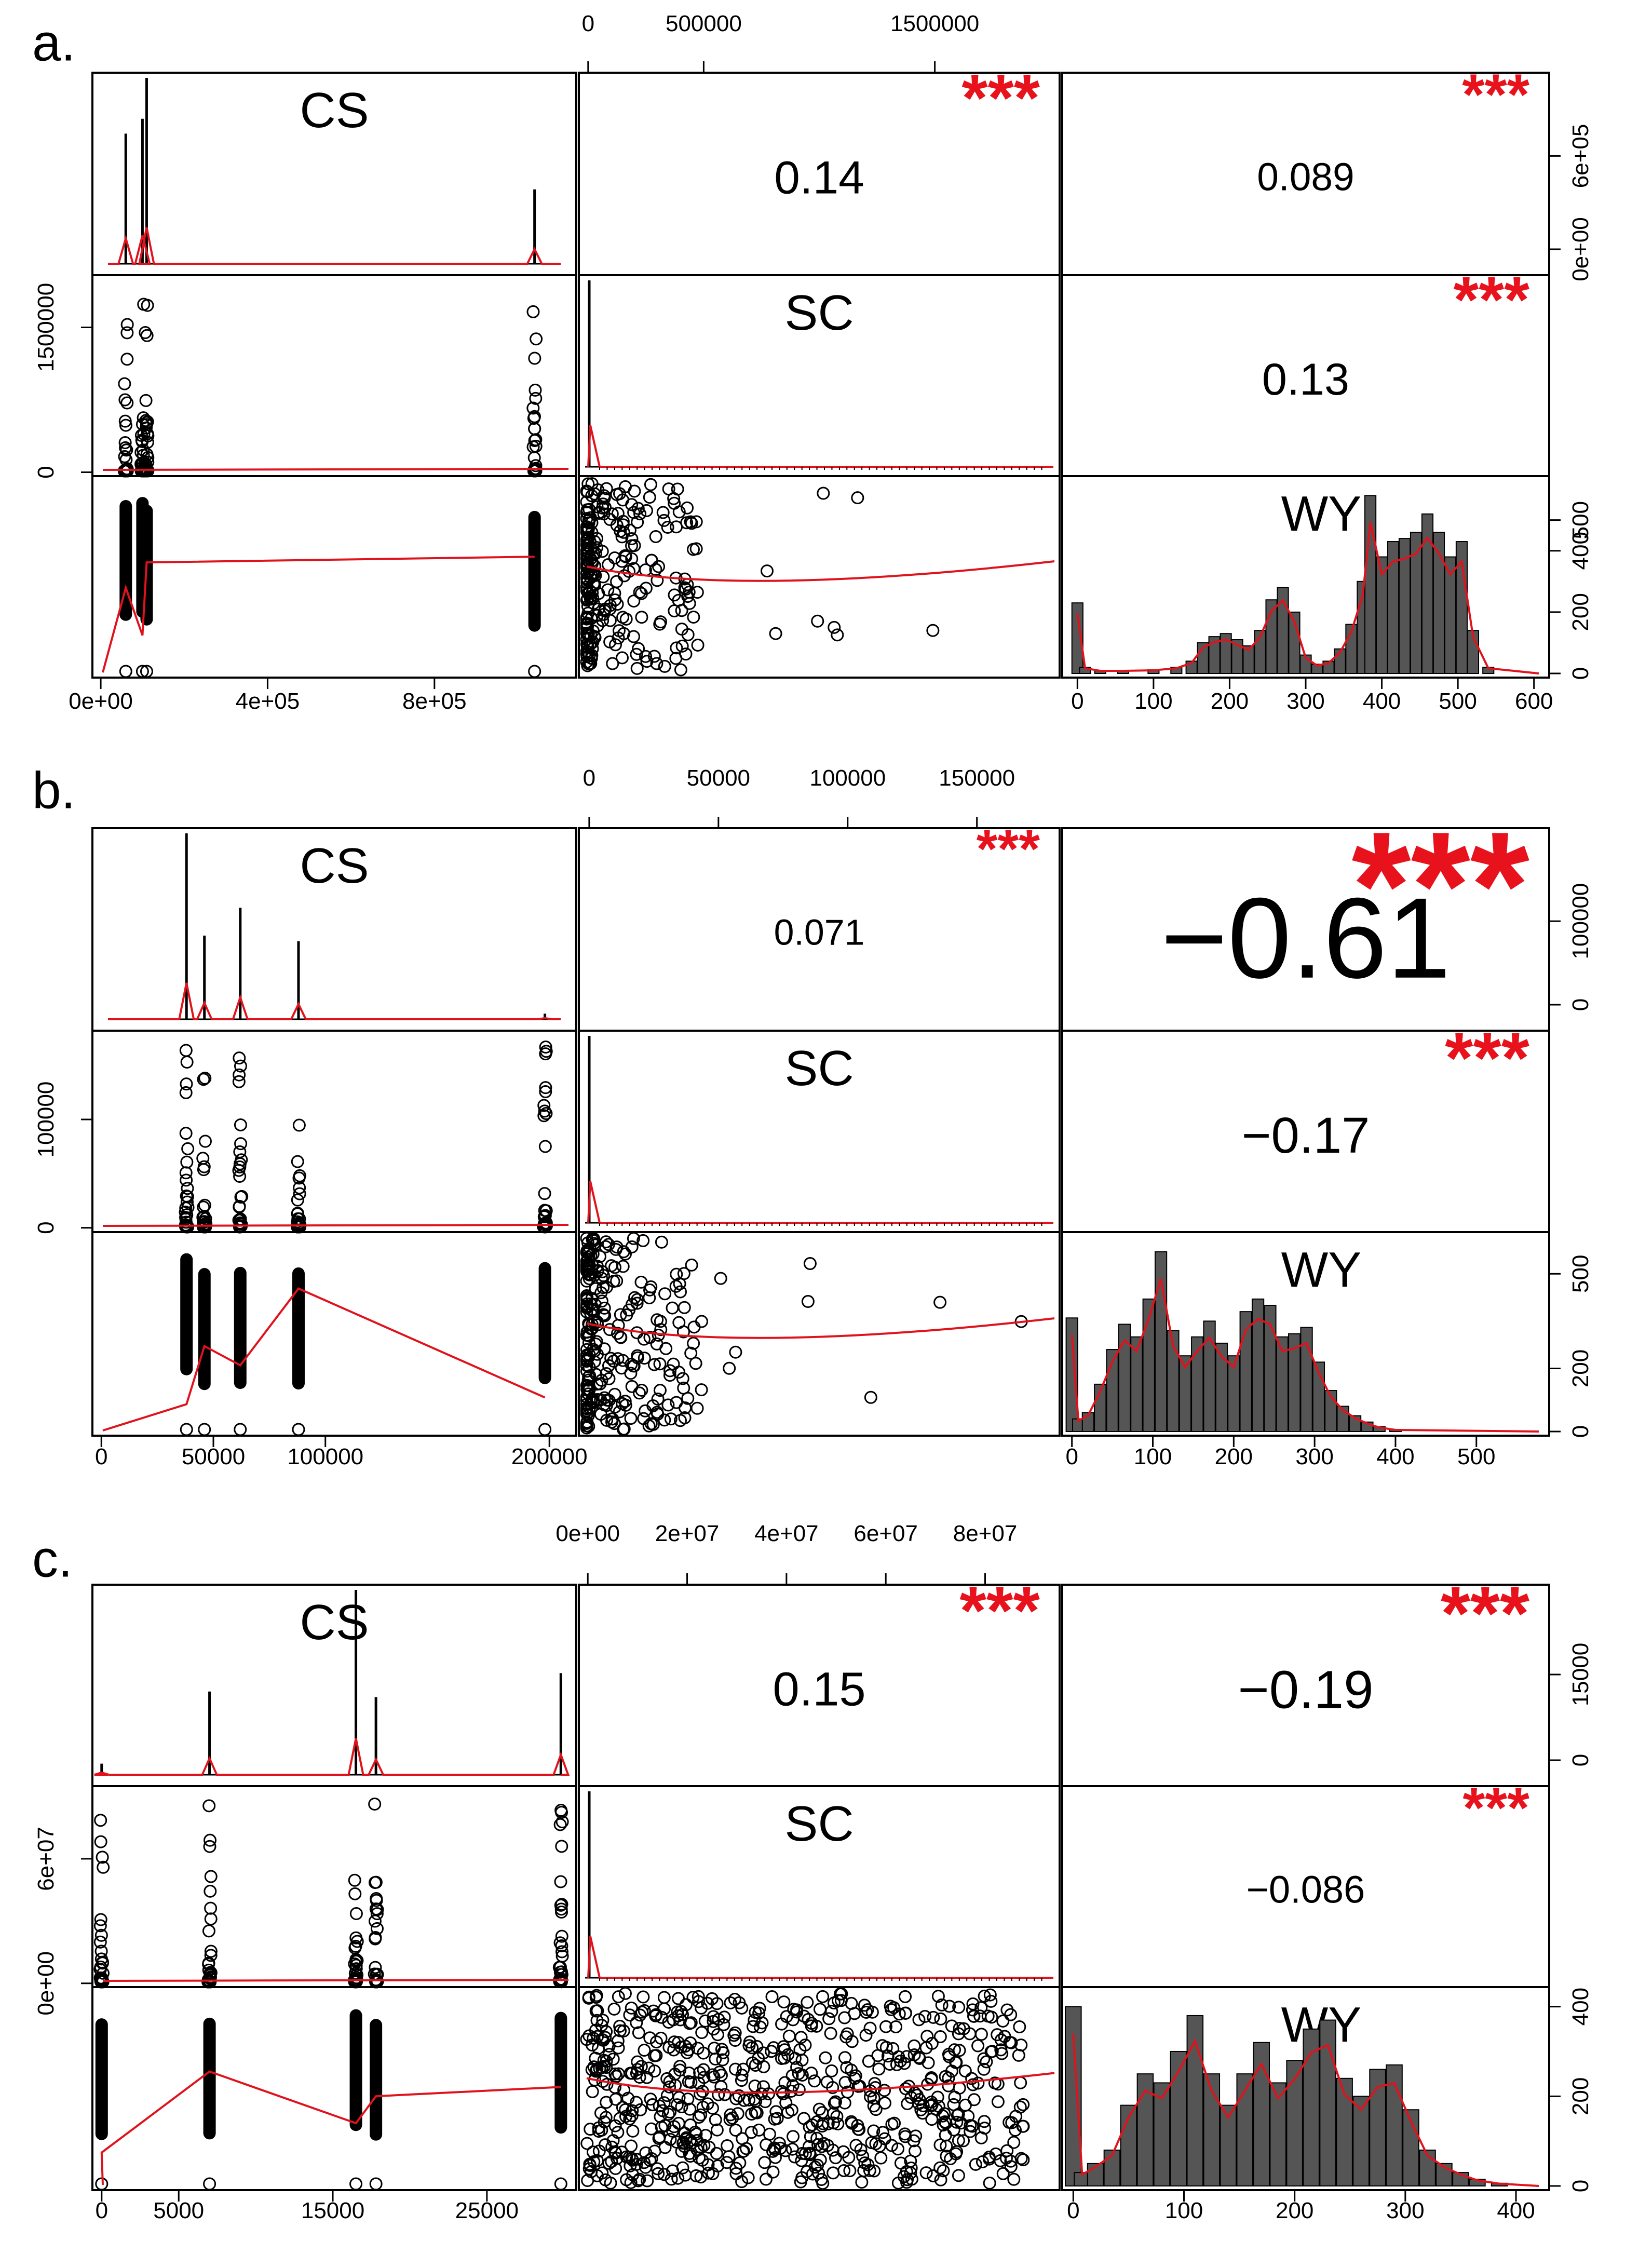 Image resolution: width=1639 pixels, height=2268 pixels. I want to click on cs-density-line, so click(334, 246).